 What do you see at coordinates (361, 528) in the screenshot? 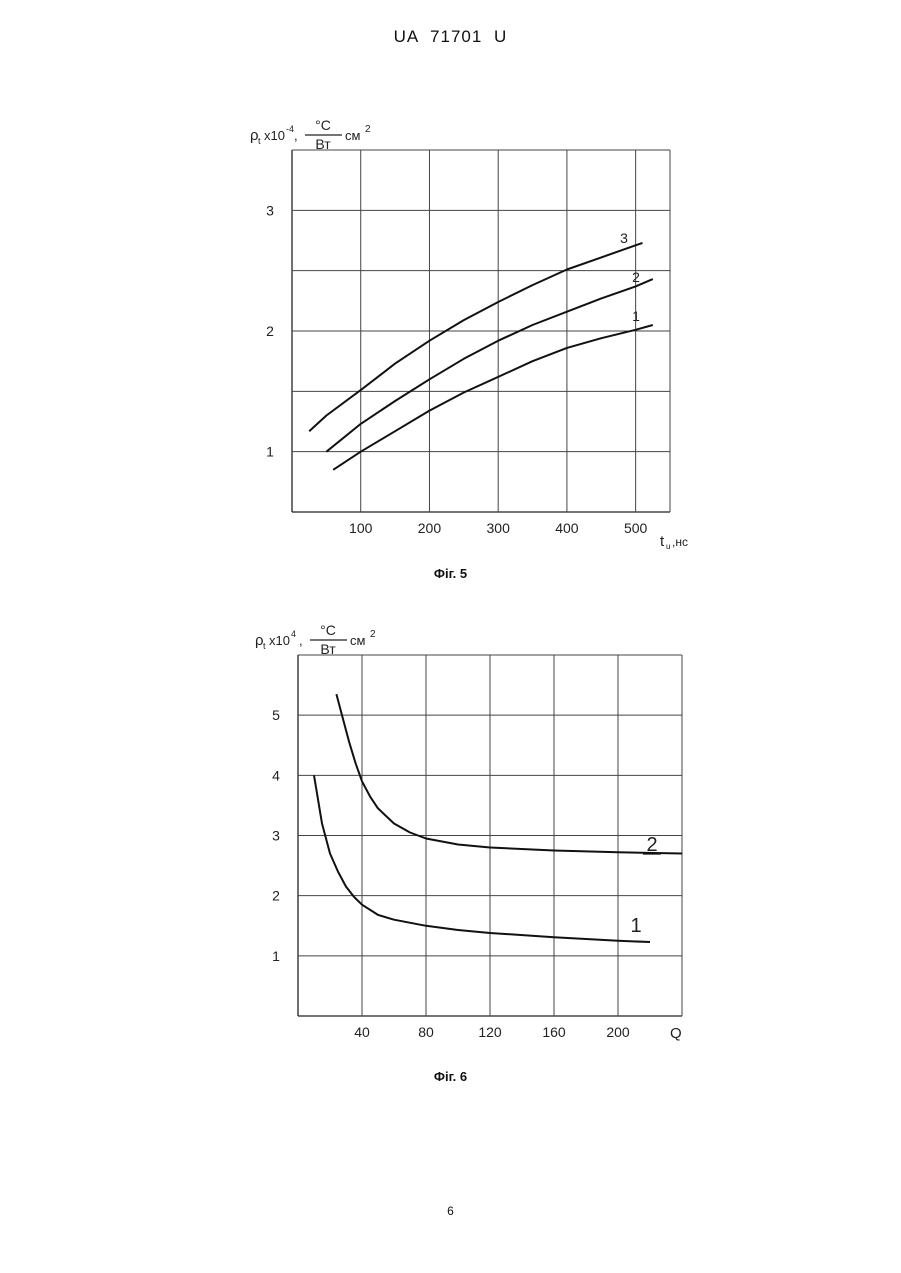
I see `x-tick-label: 100` at bounding box center [361, 528].